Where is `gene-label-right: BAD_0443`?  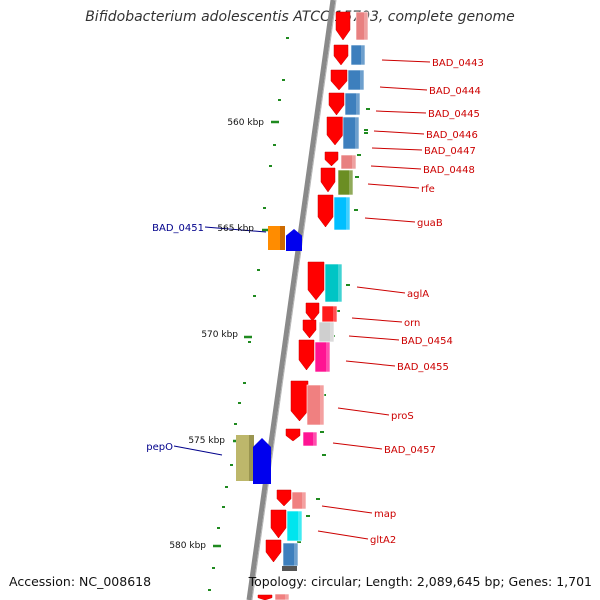 gene-label-right: BAD_0443 is located at coordinates (458, 63).